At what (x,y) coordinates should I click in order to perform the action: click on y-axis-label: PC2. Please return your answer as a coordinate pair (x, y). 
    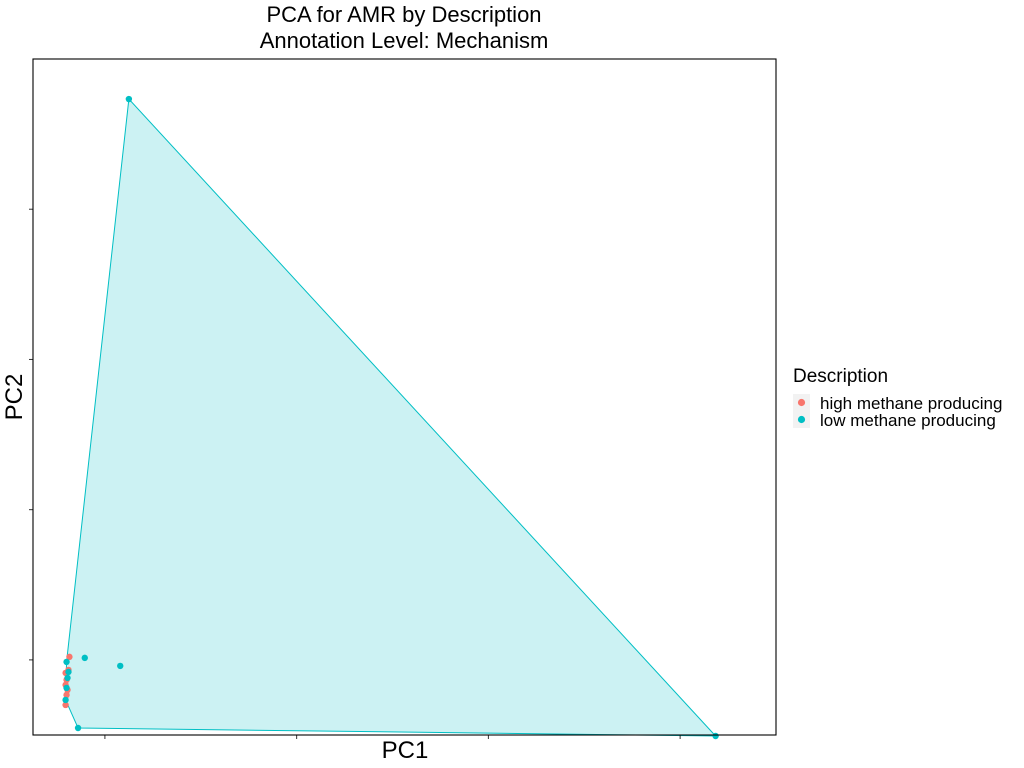
    Looking at the image, I should click on (14, 397).